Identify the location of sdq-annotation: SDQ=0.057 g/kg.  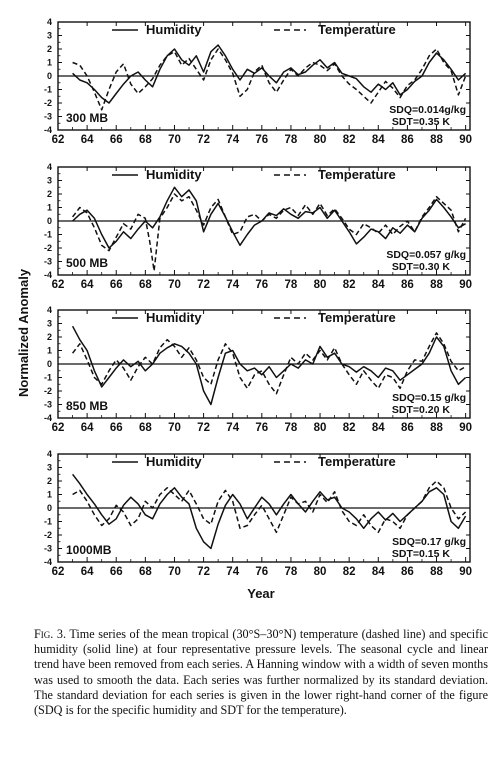
(426, 255).